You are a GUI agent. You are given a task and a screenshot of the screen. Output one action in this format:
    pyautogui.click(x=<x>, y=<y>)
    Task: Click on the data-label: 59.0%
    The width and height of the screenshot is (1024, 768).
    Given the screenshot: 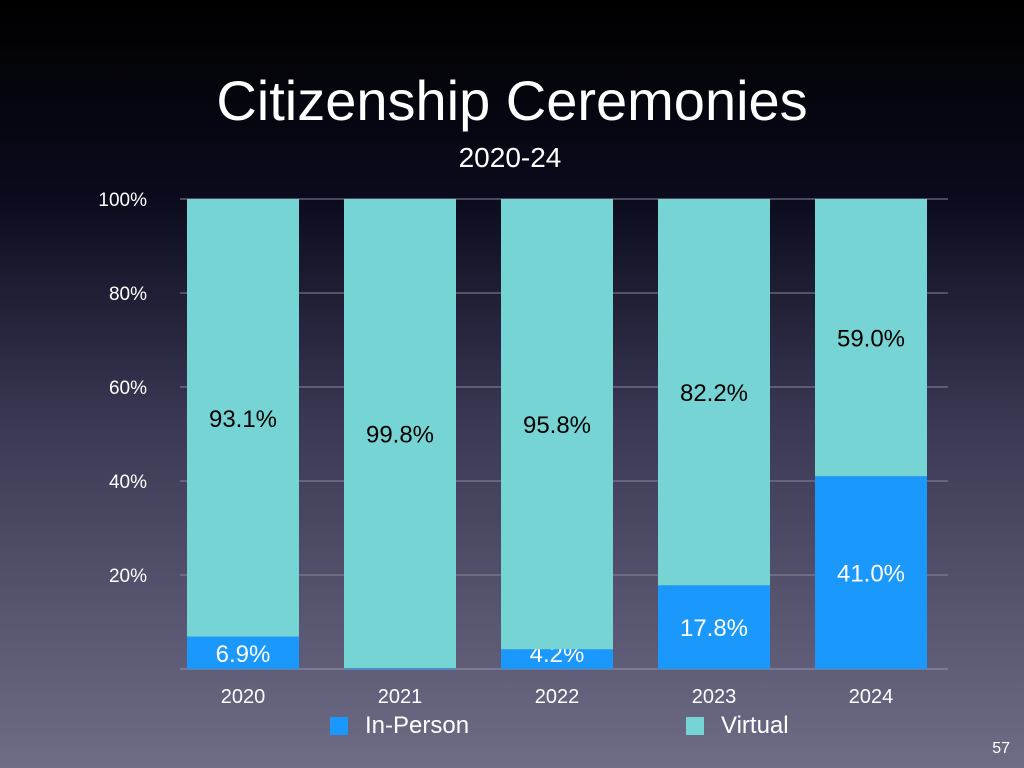 What is the action you would take?
    pyautogui.click(x=871, y=339)
    